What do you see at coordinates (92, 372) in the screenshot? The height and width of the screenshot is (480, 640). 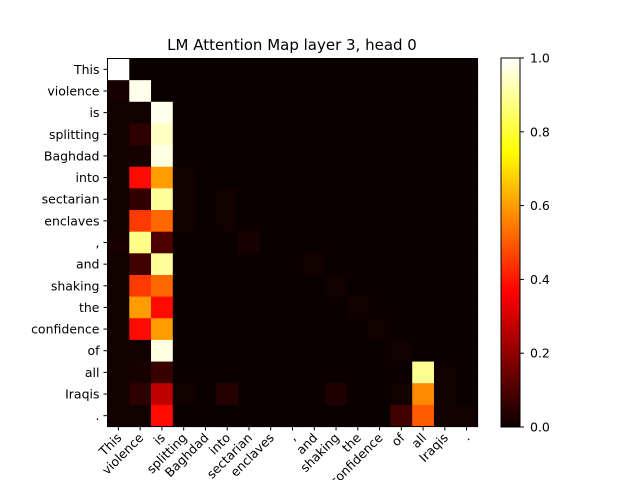 I see `y-tick-label: all` at bounding box center [92, 372].